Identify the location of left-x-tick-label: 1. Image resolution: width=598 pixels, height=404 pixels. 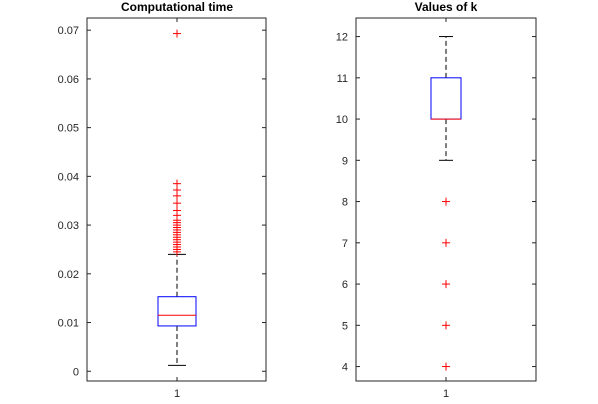
(177, 394).